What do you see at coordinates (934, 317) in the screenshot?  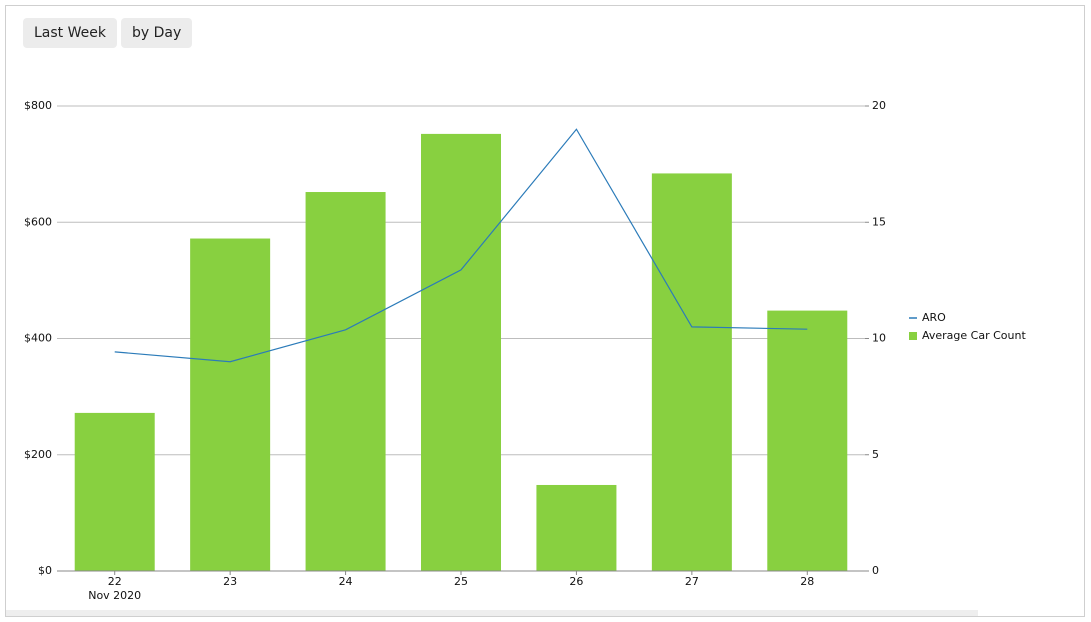 I see `legend-label: ARO` at bounding box center [934, 317].